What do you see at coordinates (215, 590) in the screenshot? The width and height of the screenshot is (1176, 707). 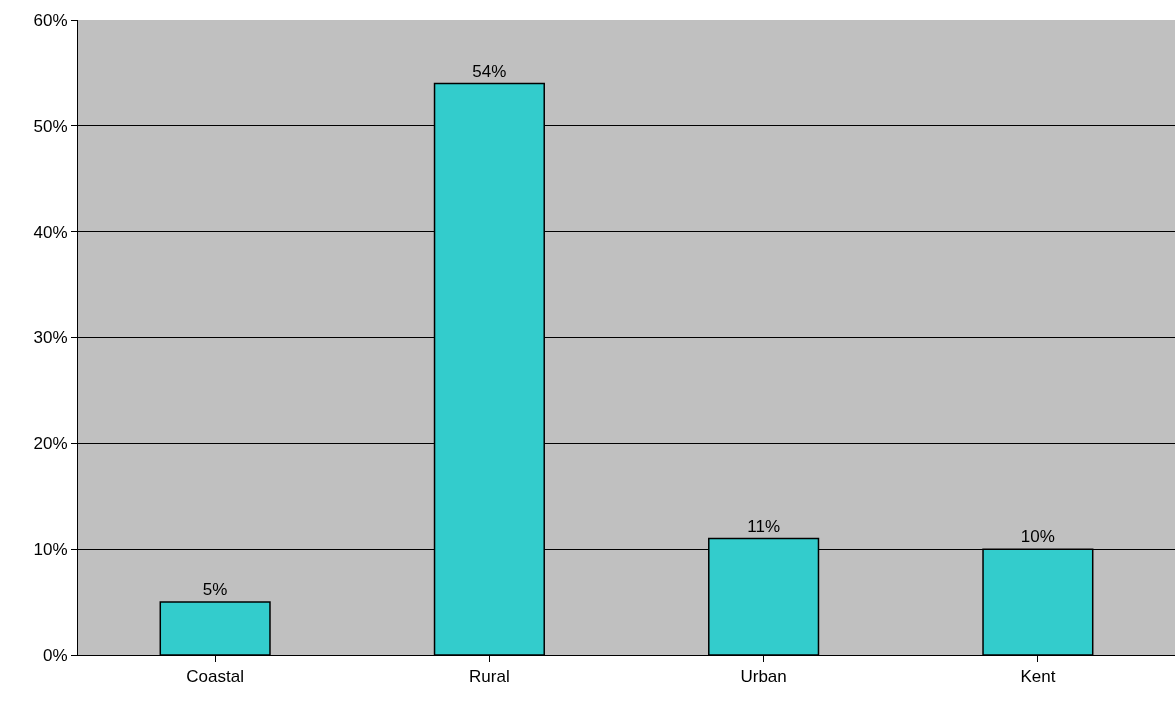 I see `data-label: 5%` at bounding box center [215, 590].